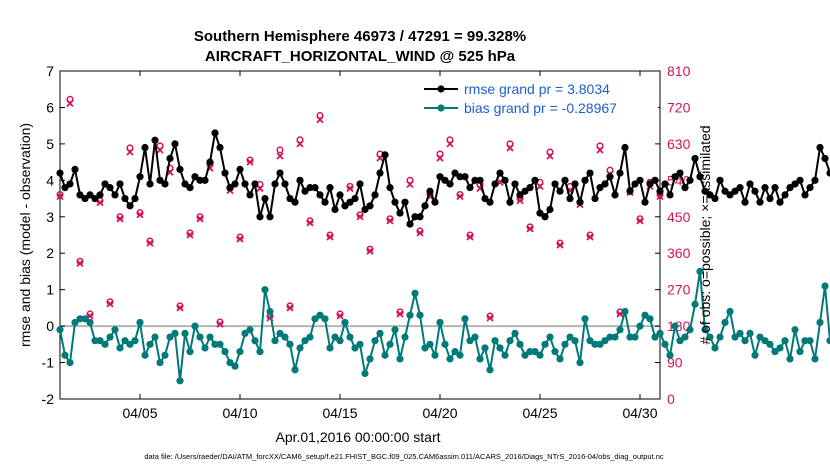  I want to click on y-ticks: -2 -1 0 1 2 3 4 5 6 7, so click(53, 235).